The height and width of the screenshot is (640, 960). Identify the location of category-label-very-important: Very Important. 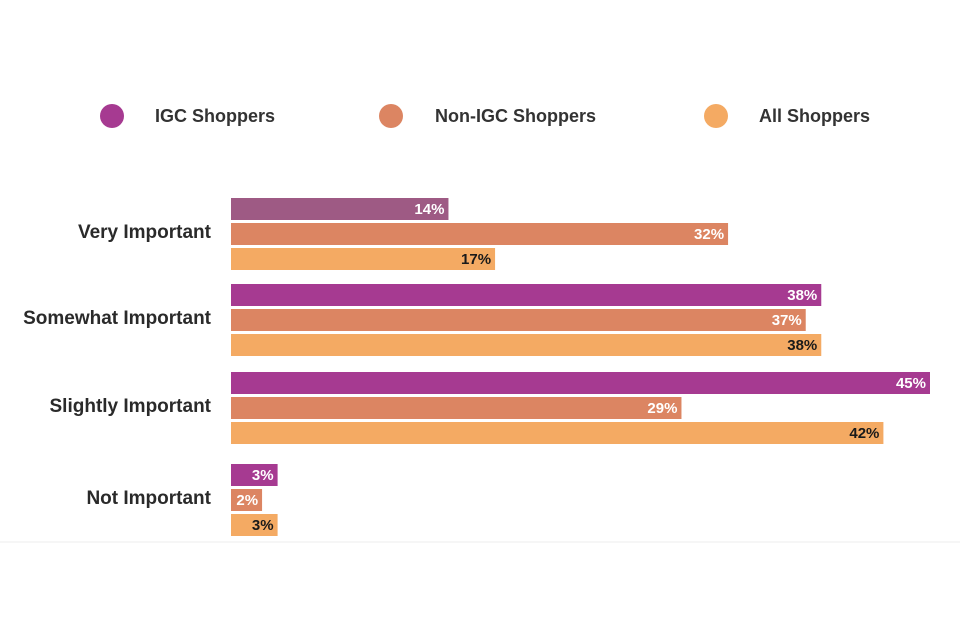
(145, 232).